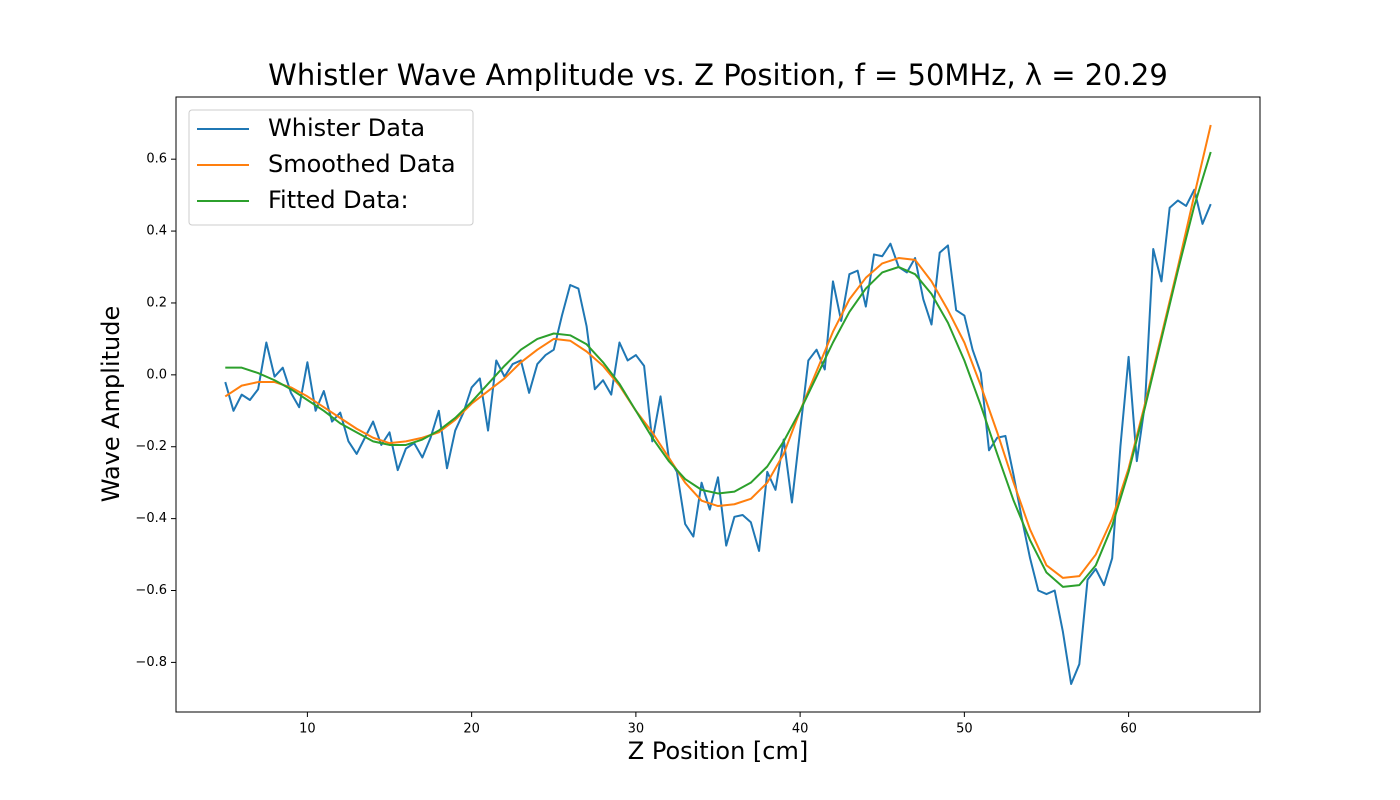  What do you see at coordinates (471, 729) in the screenshot?
I see `x-tick-label: 20` at bounding box center [471, 729].